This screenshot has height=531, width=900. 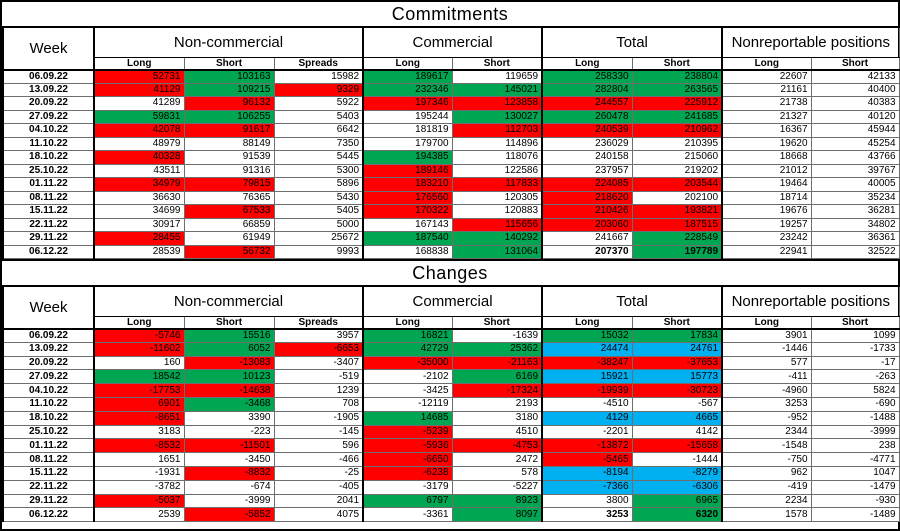 I want to click on value-cell: 8923, so click(x=497, y=501).